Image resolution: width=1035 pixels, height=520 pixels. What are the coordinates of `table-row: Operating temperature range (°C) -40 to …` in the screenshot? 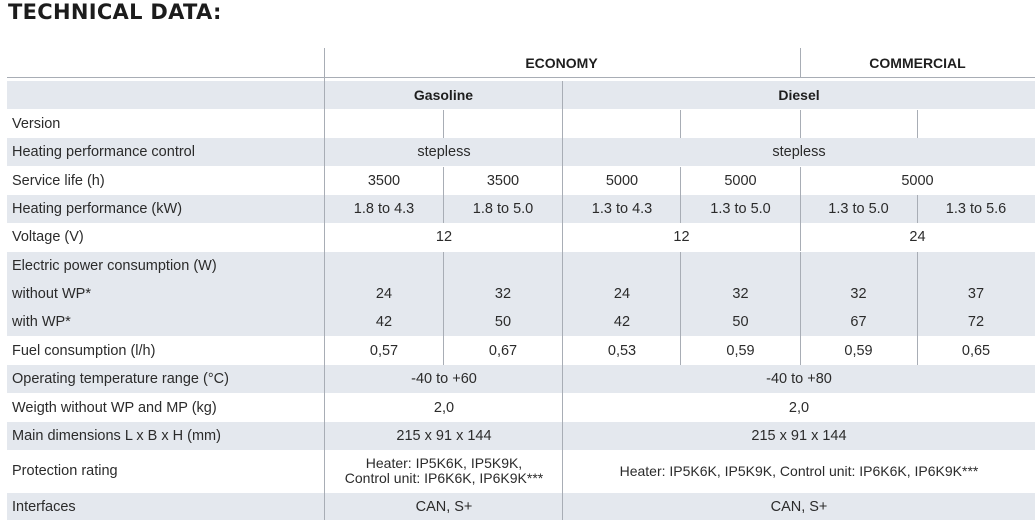 It's located at (521, 379).